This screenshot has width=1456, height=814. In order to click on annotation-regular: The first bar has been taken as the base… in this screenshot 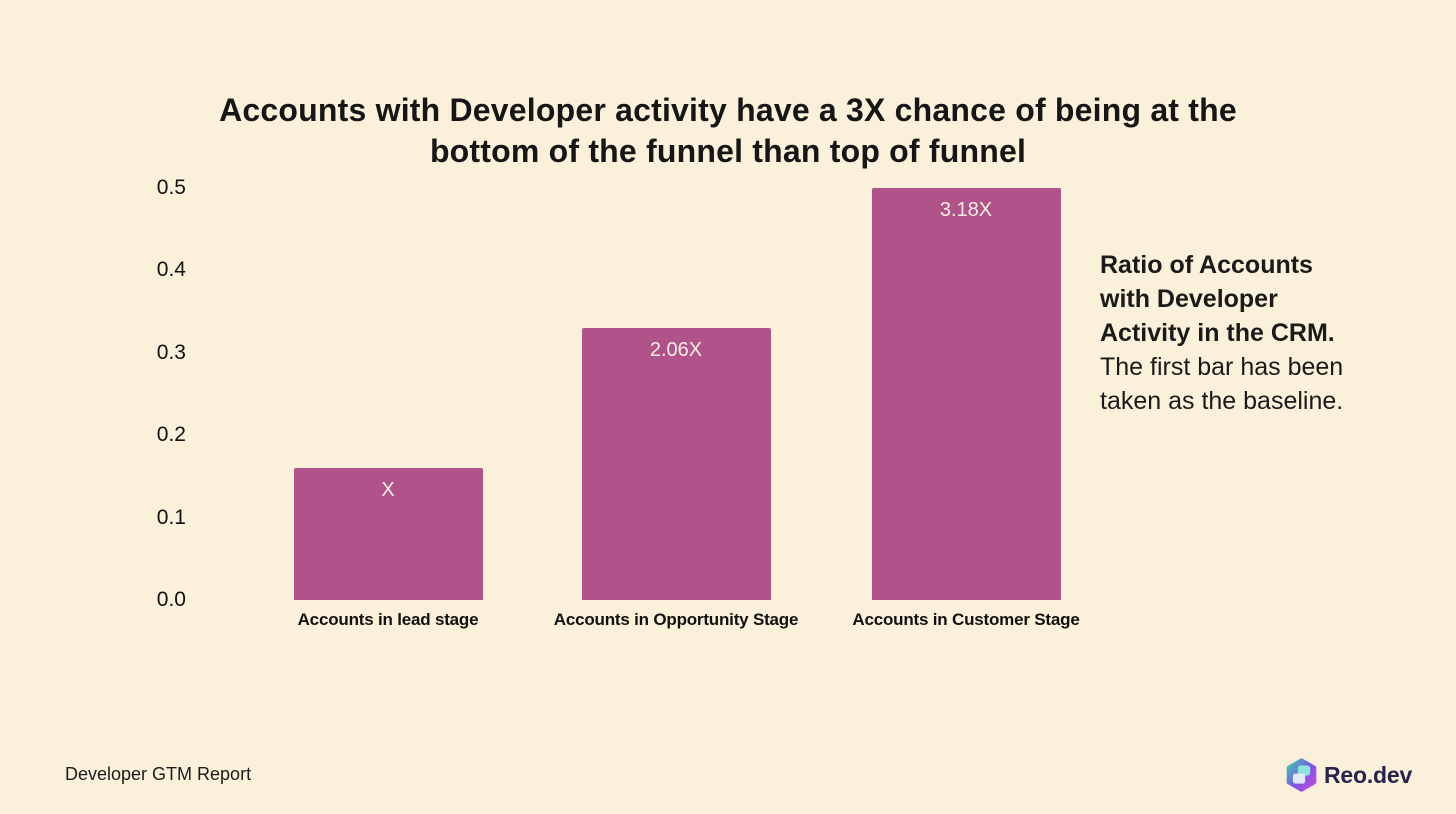, I will do `click(1222, 384)`.